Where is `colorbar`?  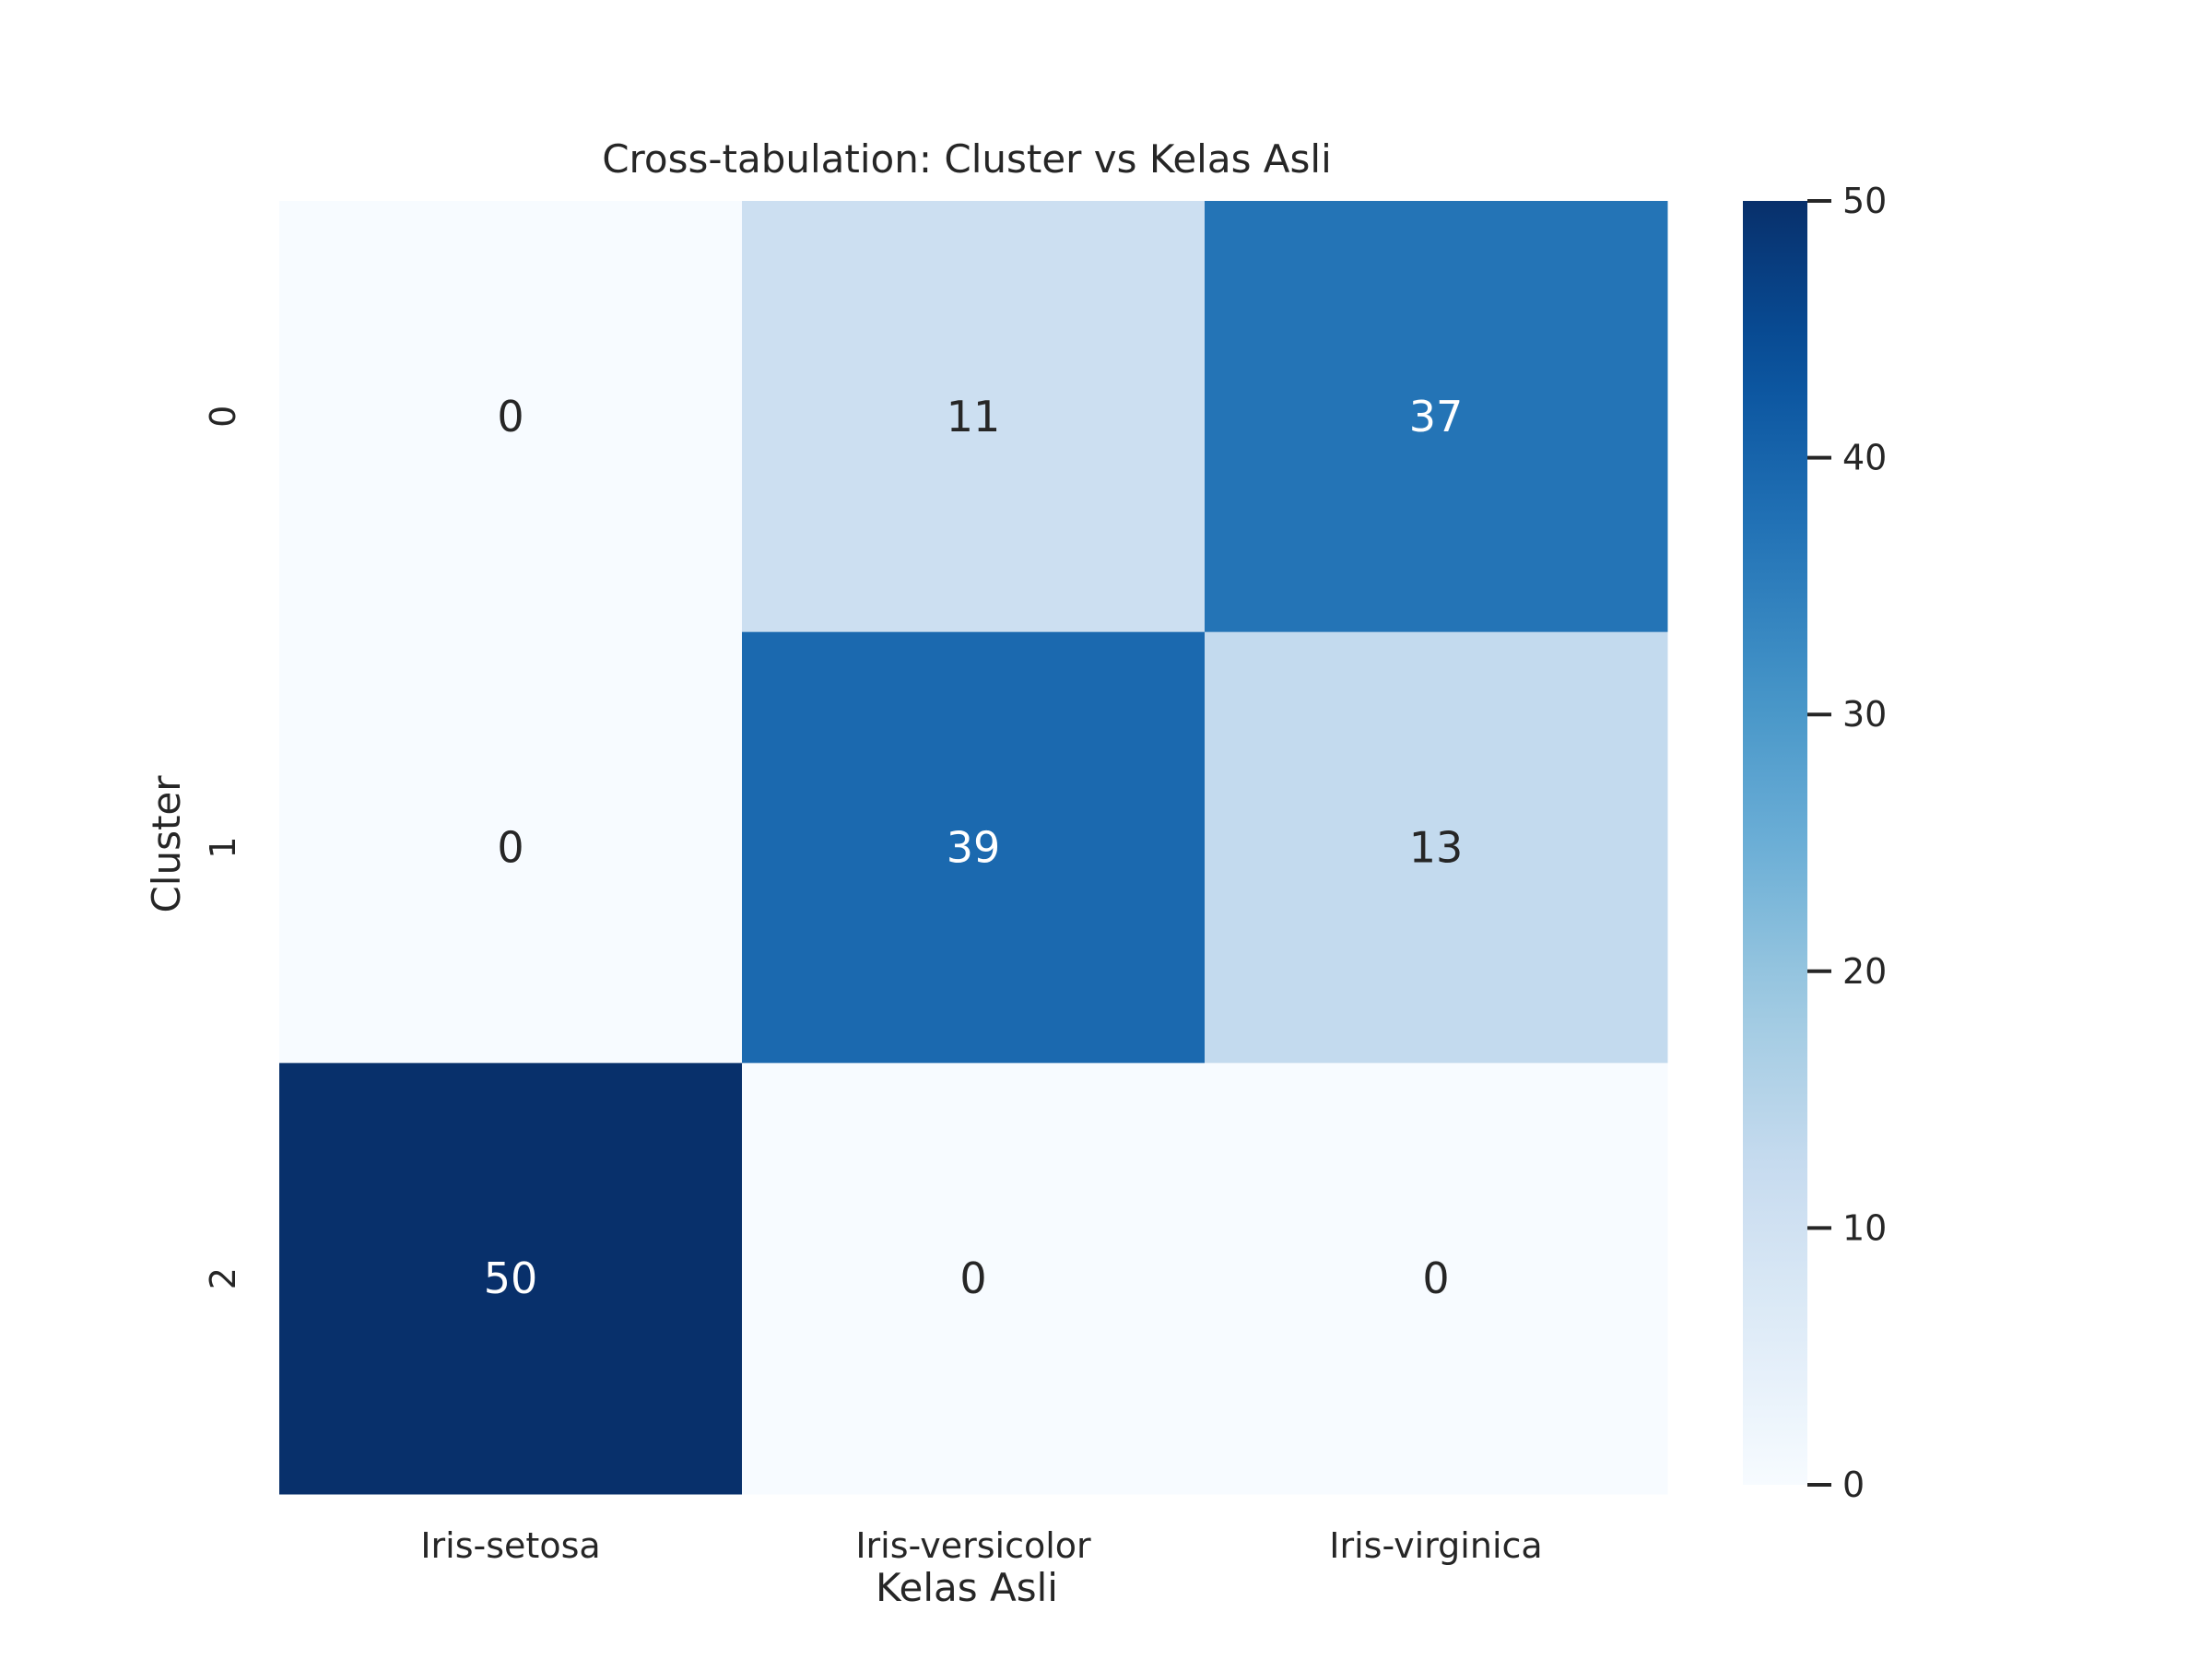
colorbar is located at coordinates (1775, 843).